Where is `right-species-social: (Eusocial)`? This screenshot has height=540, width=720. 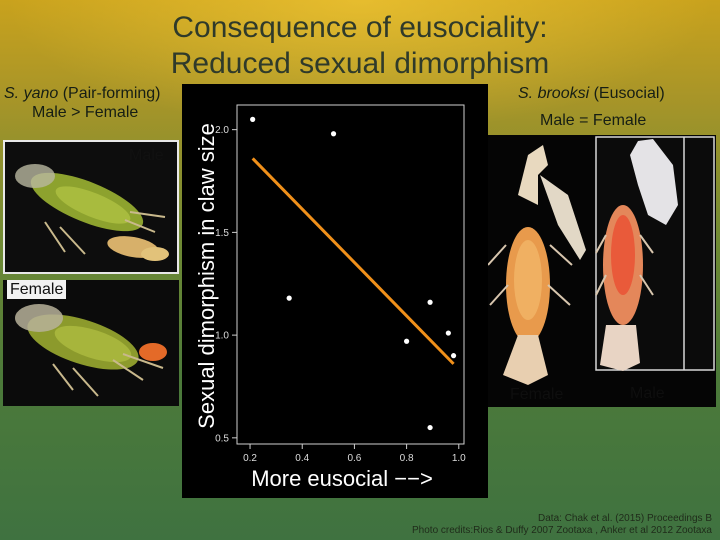 right-species-social: (Eusocial) is located at coordinates (627, 93).